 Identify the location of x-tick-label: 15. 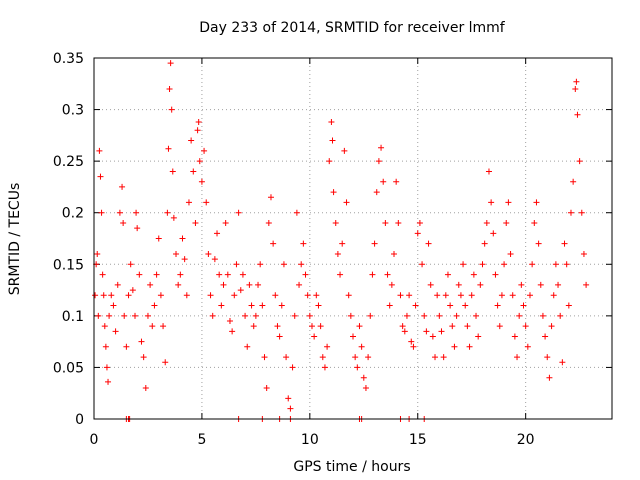
(418, 440).